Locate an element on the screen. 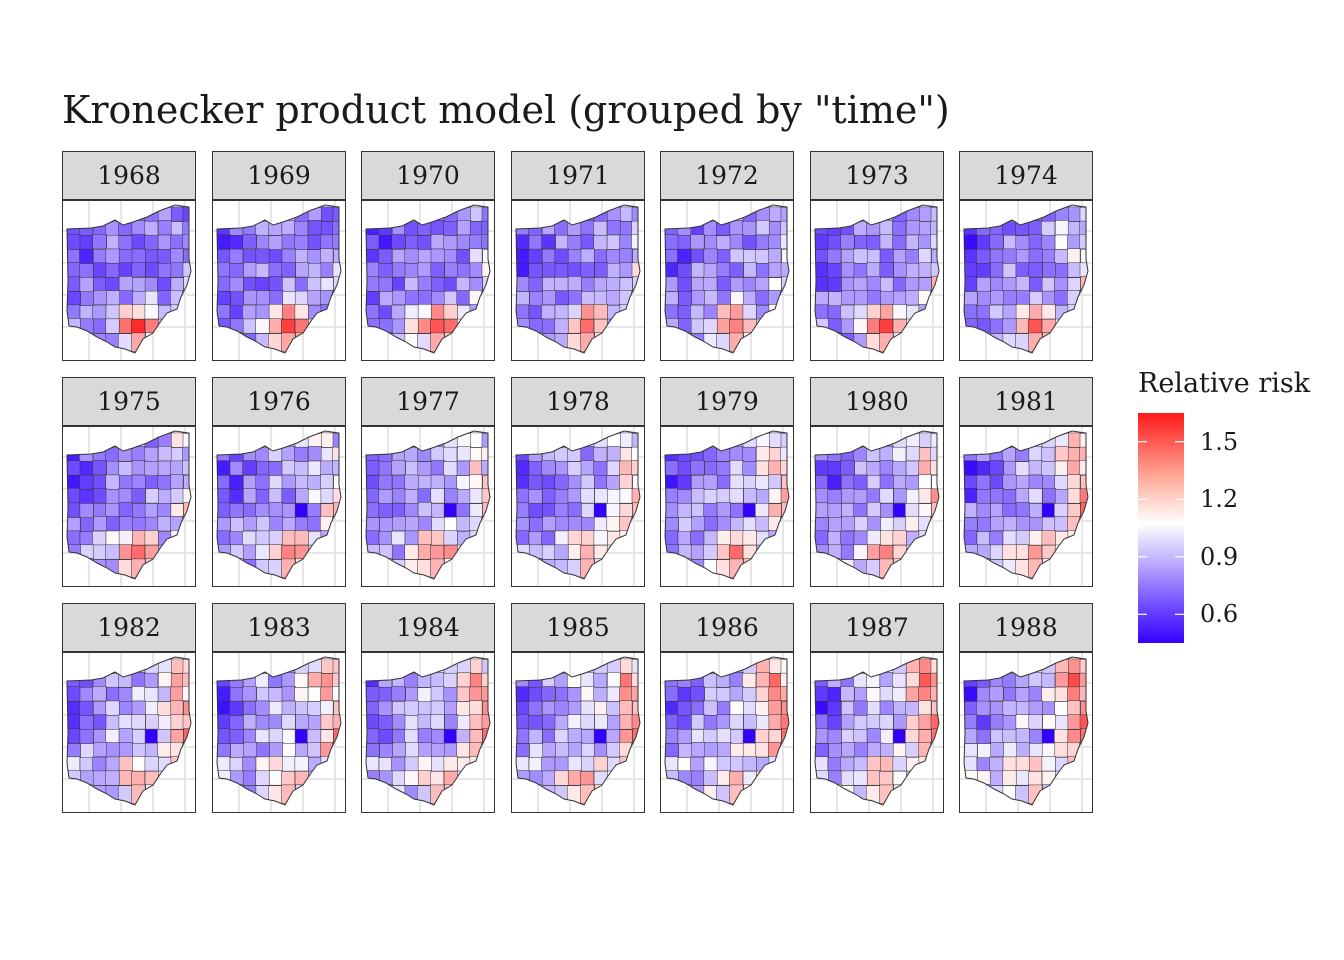 The image size is (1344, 960). facet-label: 1972 is located at coordinates (727, 175).